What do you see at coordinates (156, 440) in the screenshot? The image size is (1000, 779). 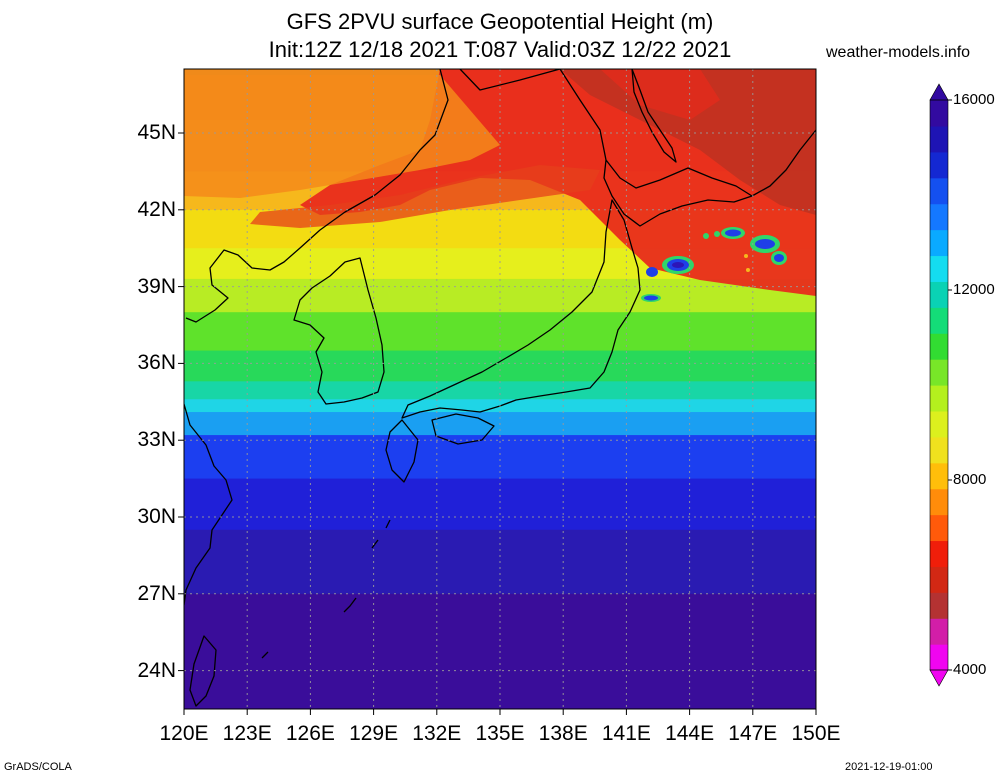 I see `lat-label: 33N` at bounding box center [156, 440].